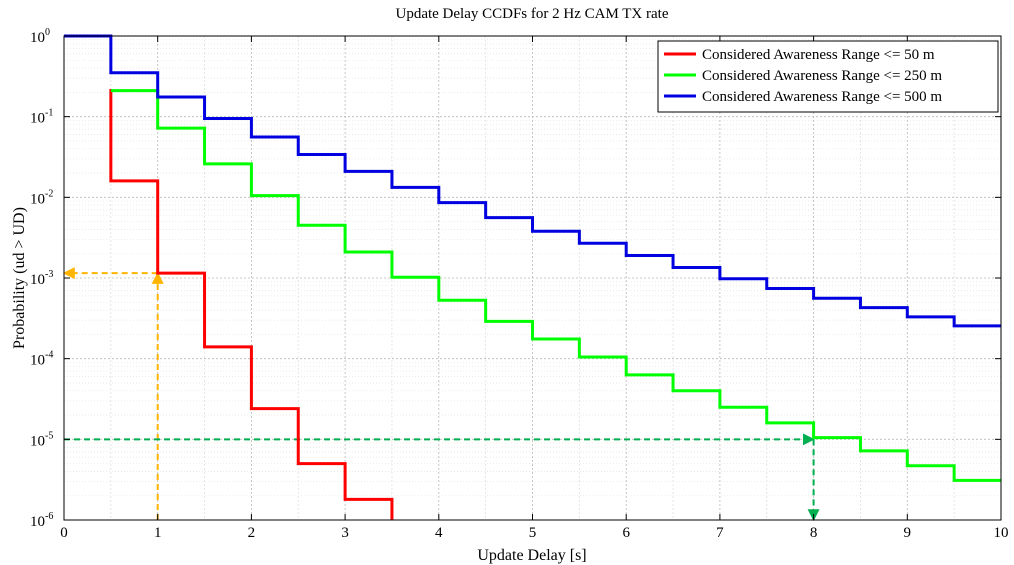 This screenshot has height=565, width=1014. I want to click on x-tick-label: 2, so click(252, 533).